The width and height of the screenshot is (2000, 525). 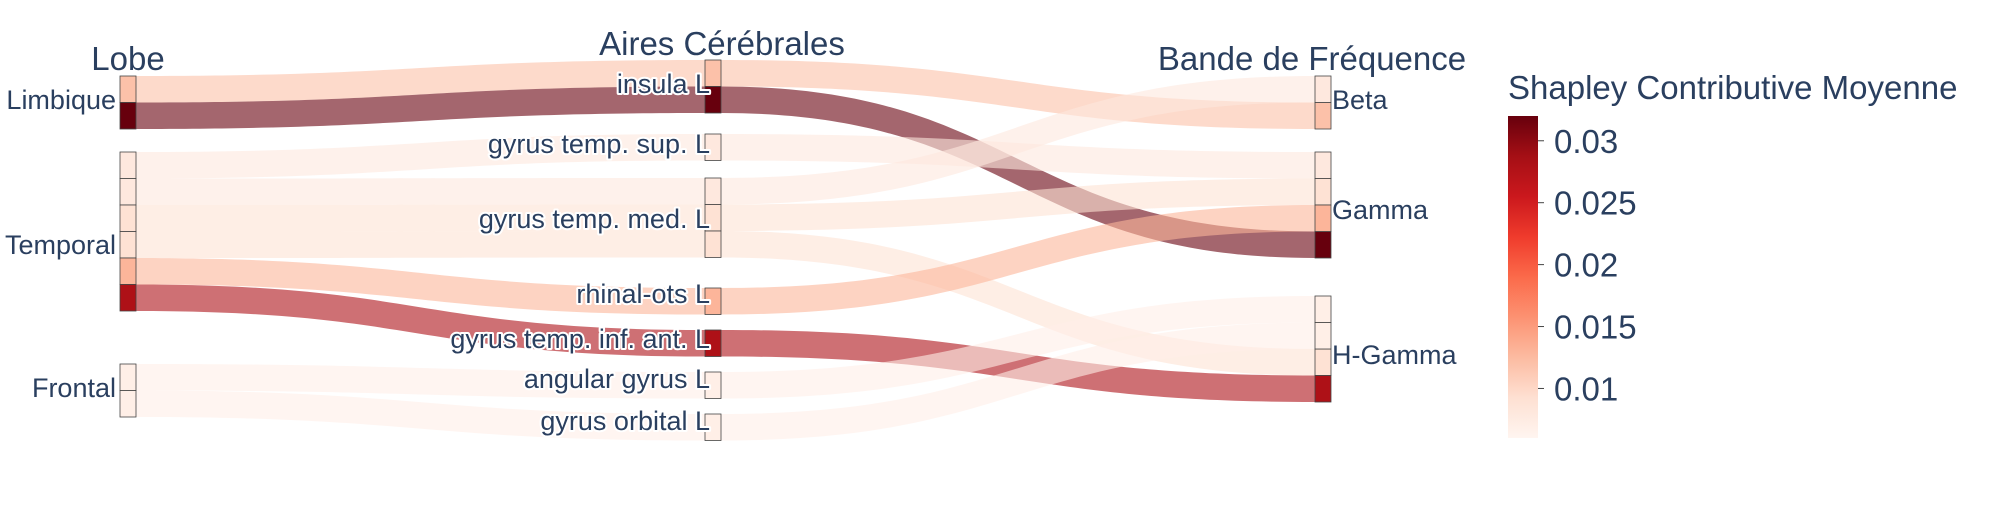 I want to click on column-title-lobe: Lobe, so click(x=127, y=58).